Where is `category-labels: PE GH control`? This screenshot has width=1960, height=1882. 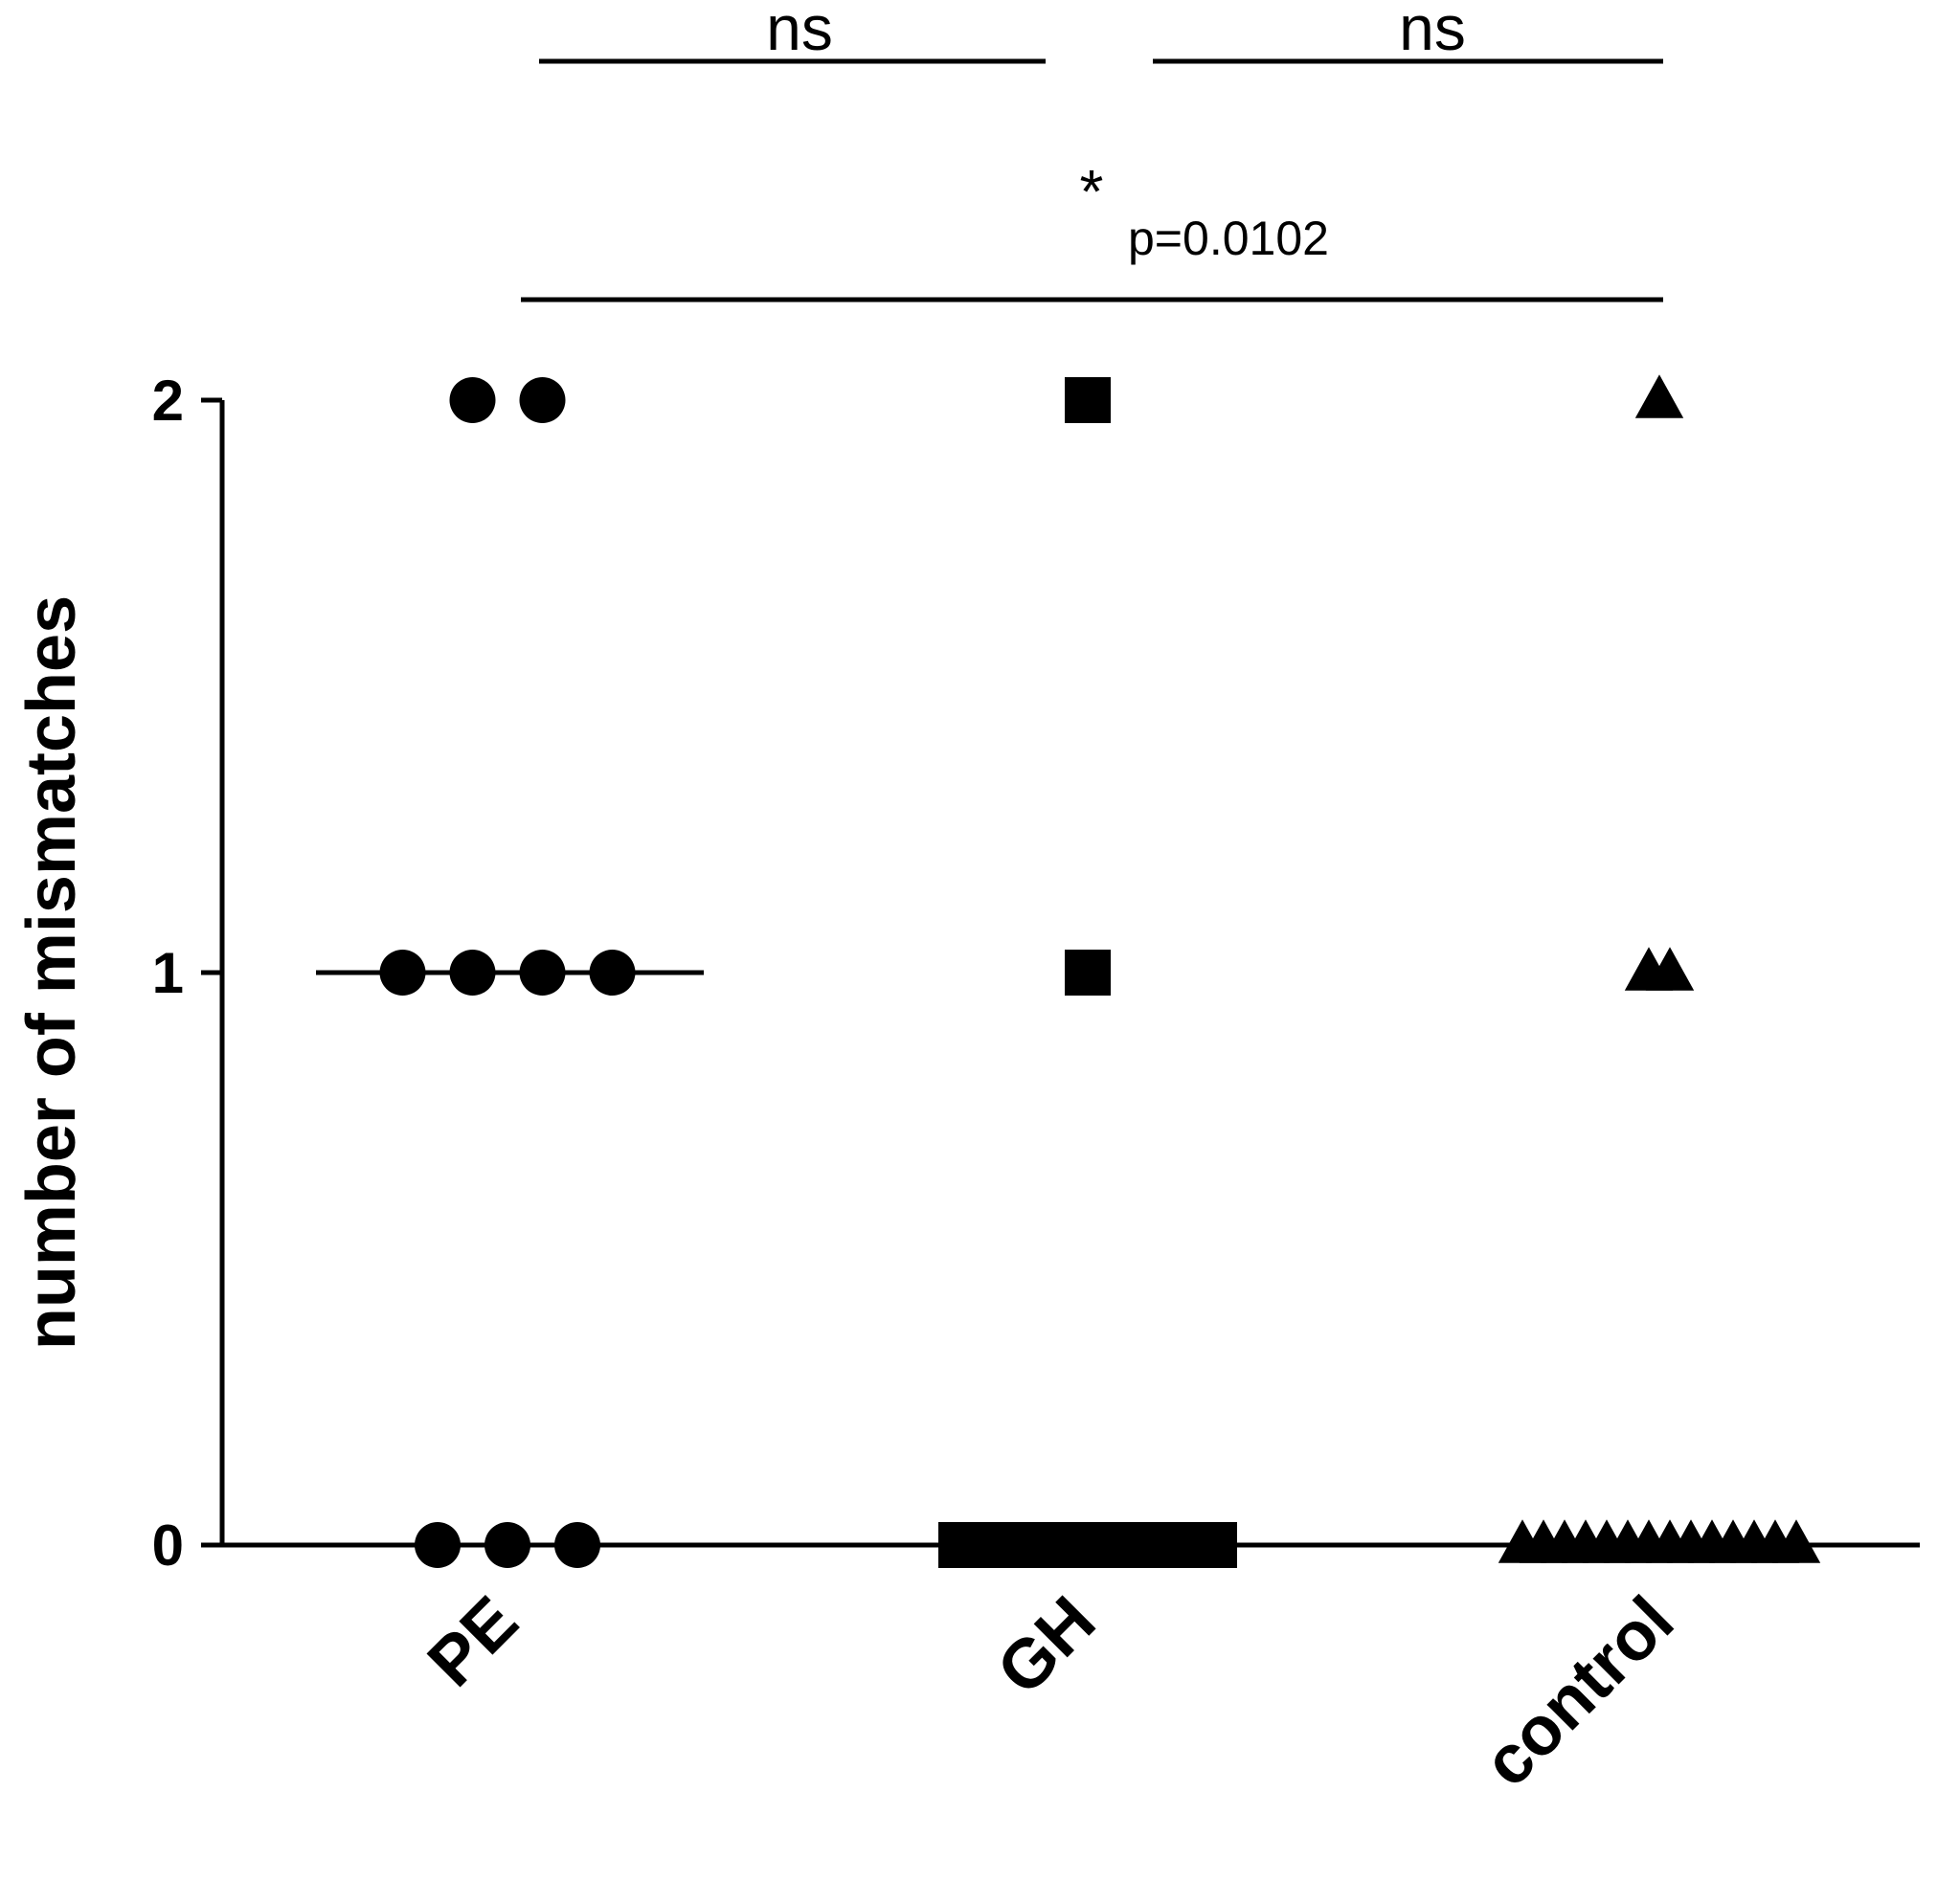
category-labels: PE GH control is located at coordinates (1051, 1692).